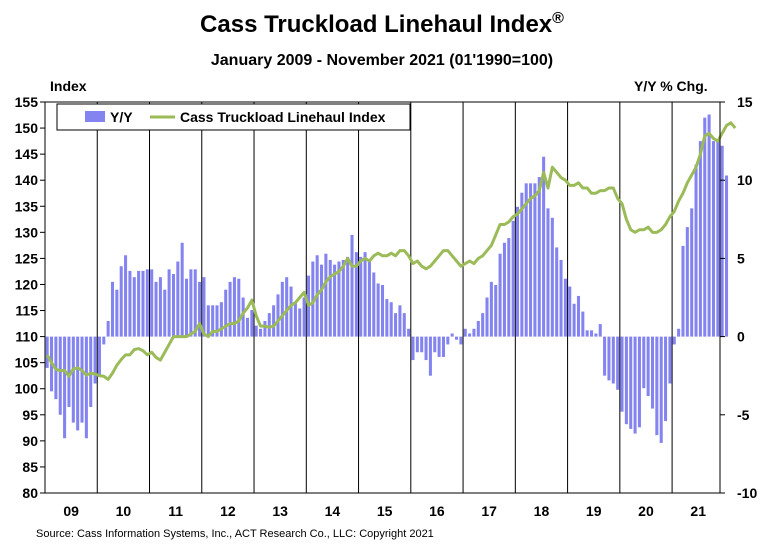 Image resolution: width=764 pixels, height=548 pixels. I want to click on chart-title: Cass Truckload Linehaul Index®, so click(382, 24).